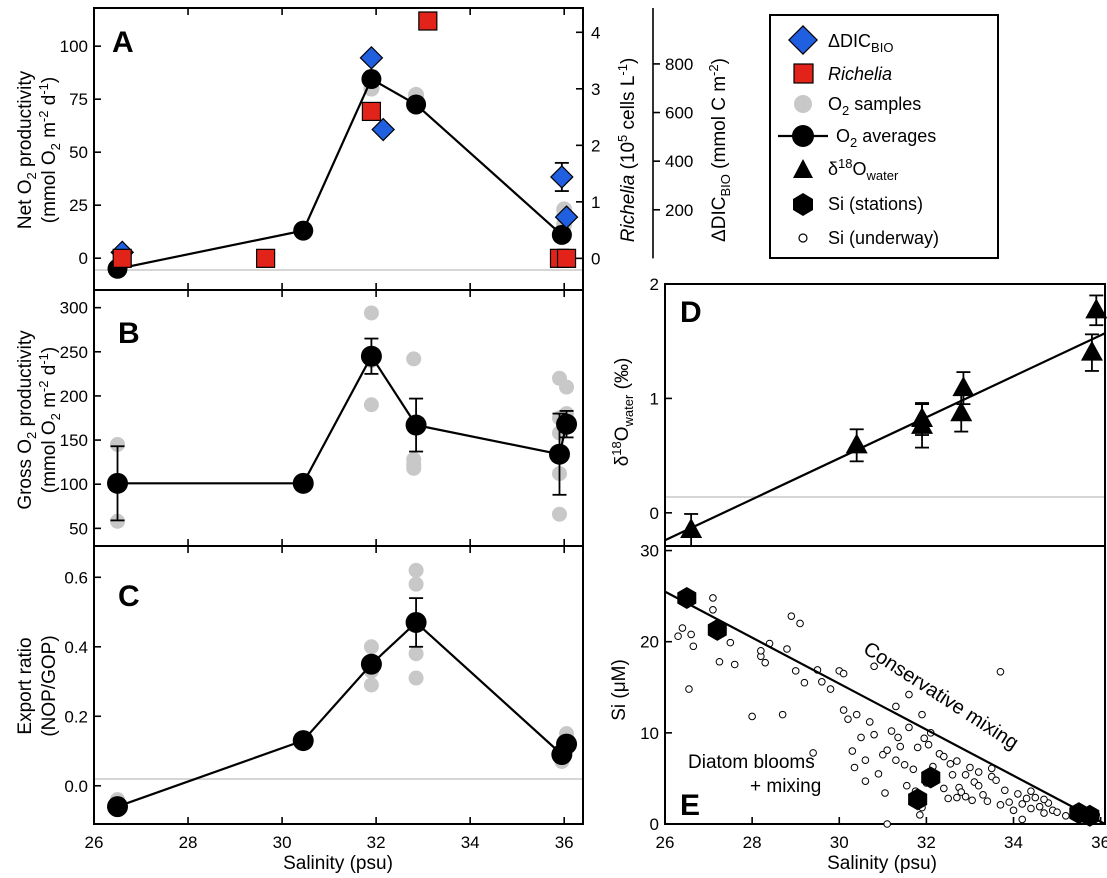  I want to click on panel-b-ytick-label: 50, so click(78, 528).